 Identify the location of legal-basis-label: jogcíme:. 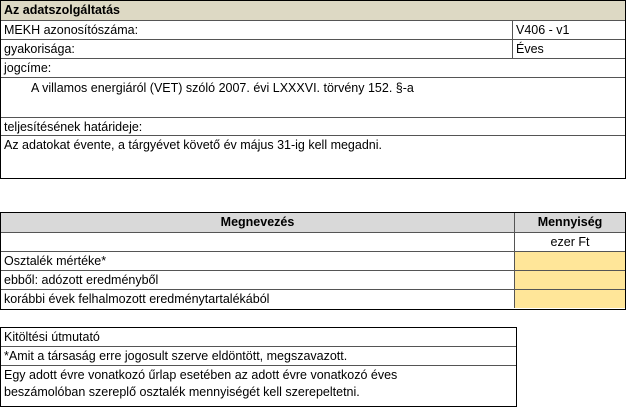
(28, 68).